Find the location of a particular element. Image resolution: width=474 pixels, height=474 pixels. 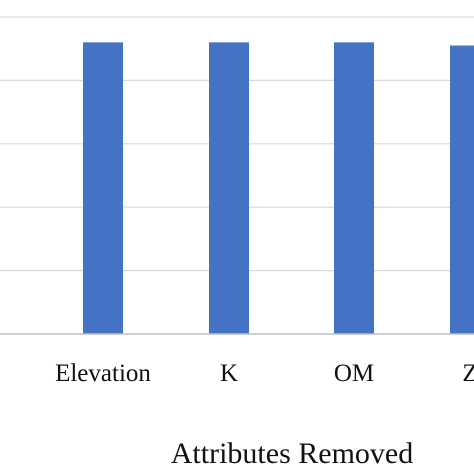

x-tick-label: K is located at coordinates (229, 373).